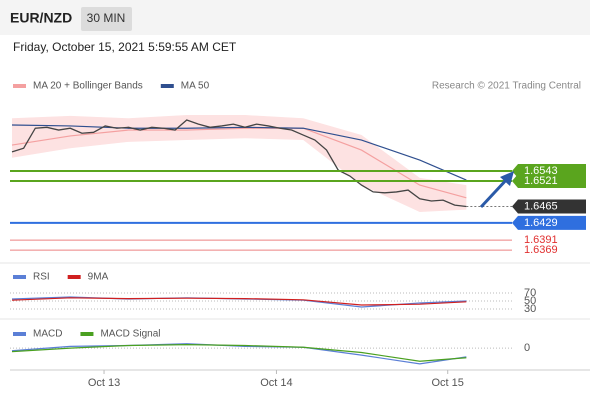 This screenshot has height=400, width=590. I want to click on legend-label: 9MA, so click(98, 277).